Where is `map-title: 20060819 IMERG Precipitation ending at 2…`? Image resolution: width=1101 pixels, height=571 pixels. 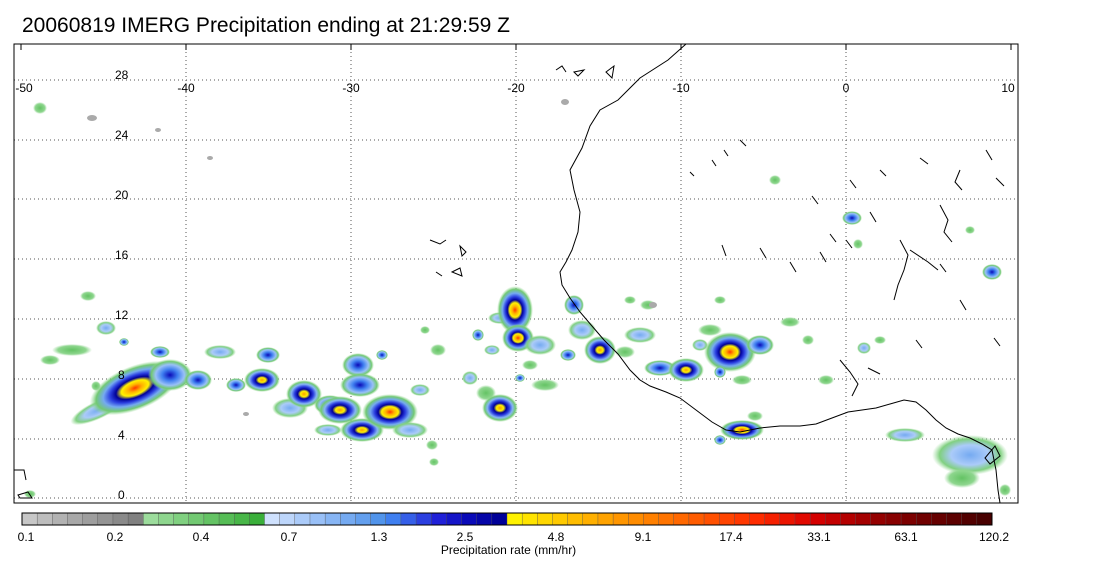 map-title: 20060819 IMERG Precipitation ending at 2… is located at coordinates (266, 25).